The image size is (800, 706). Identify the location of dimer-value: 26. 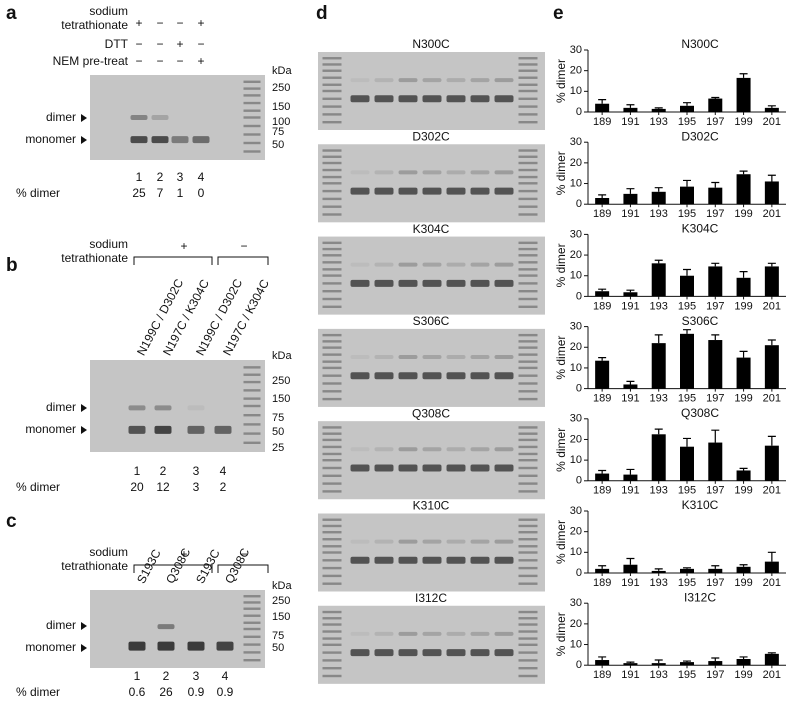
(166, 692).